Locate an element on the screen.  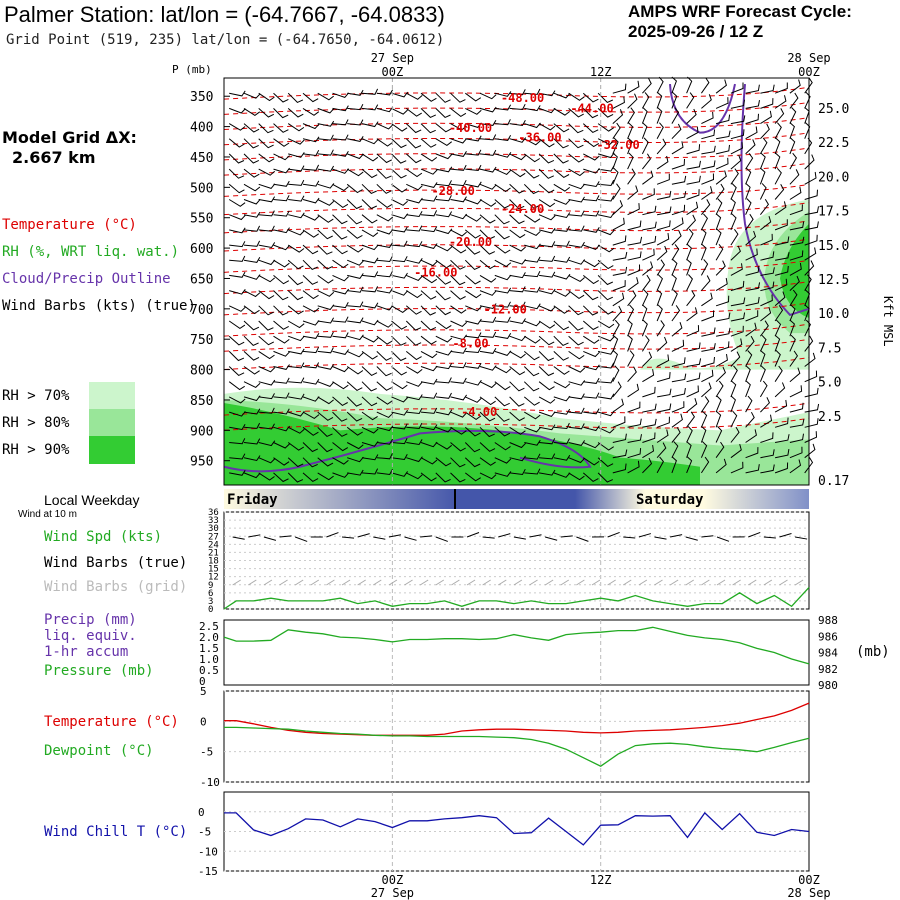
wind-panel-frame is located at coordinates (516, 560).